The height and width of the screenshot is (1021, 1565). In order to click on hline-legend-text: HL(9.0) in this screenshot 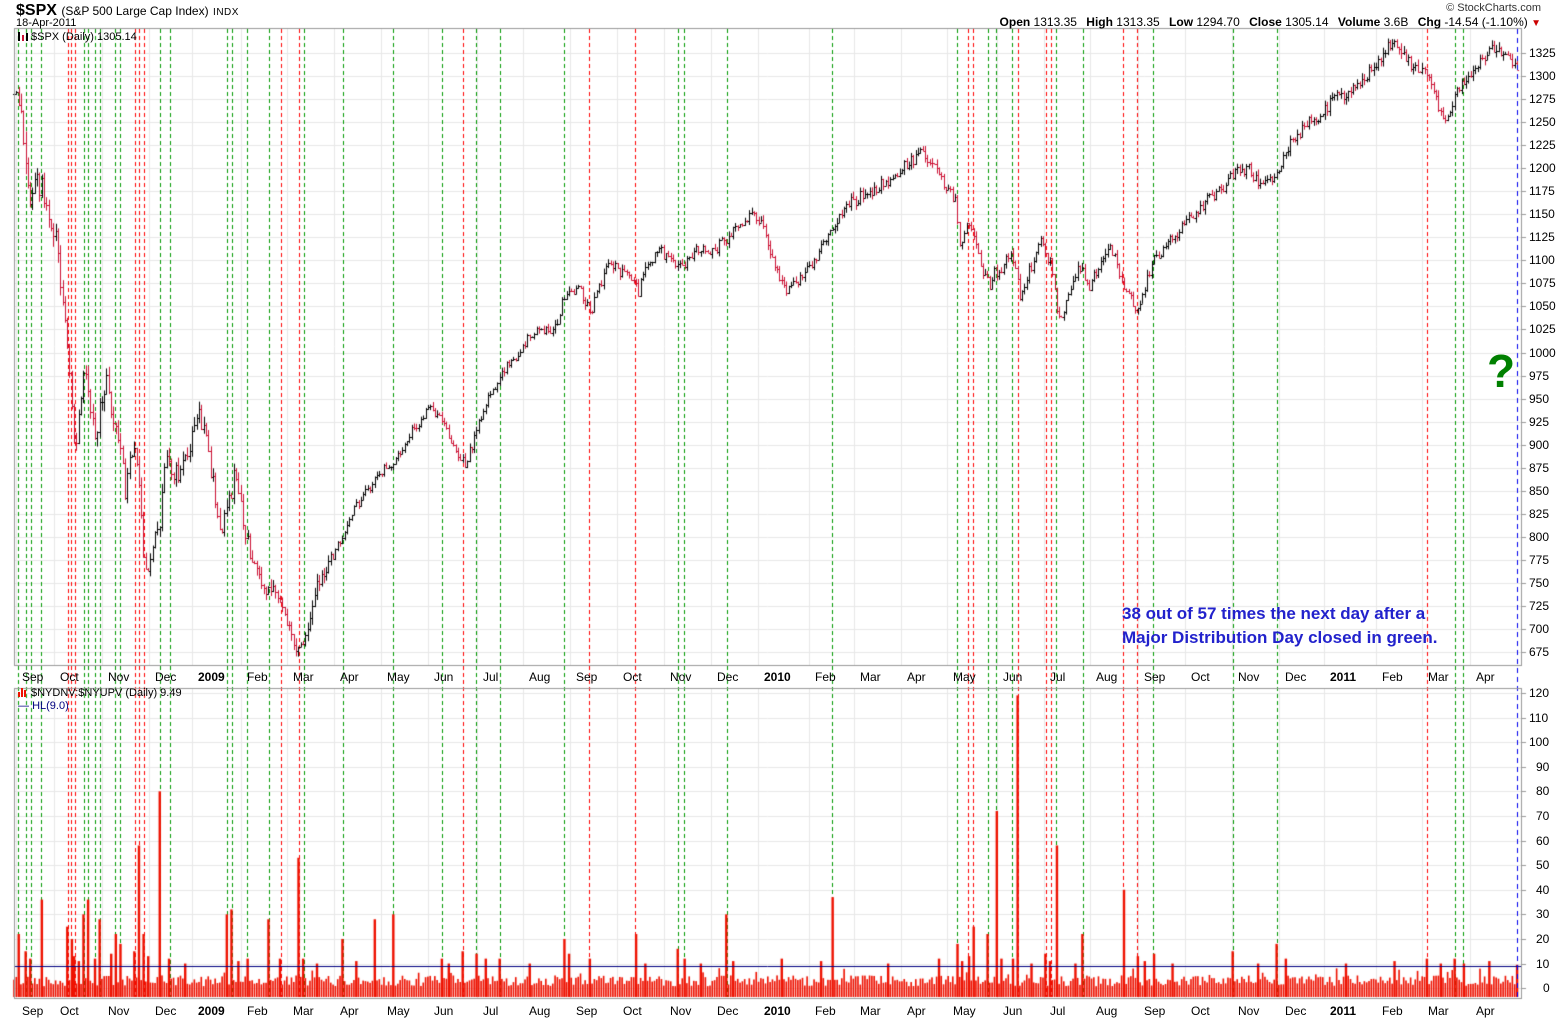, I will do `click(50, 706)`.